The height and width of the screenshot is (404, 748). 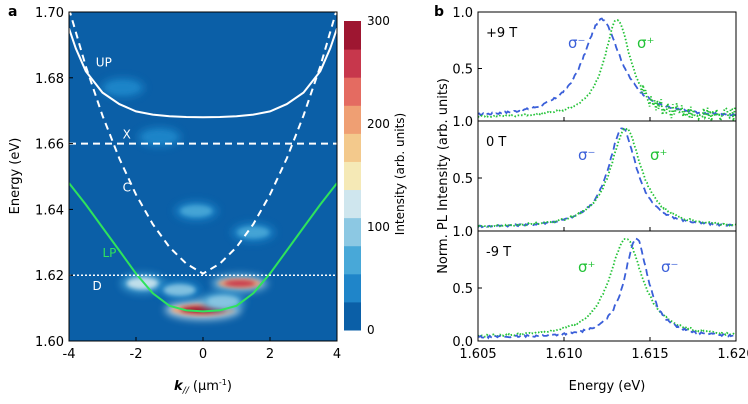 I want to click on energy-tick-label: 1.62, so click(x=49, y=276).